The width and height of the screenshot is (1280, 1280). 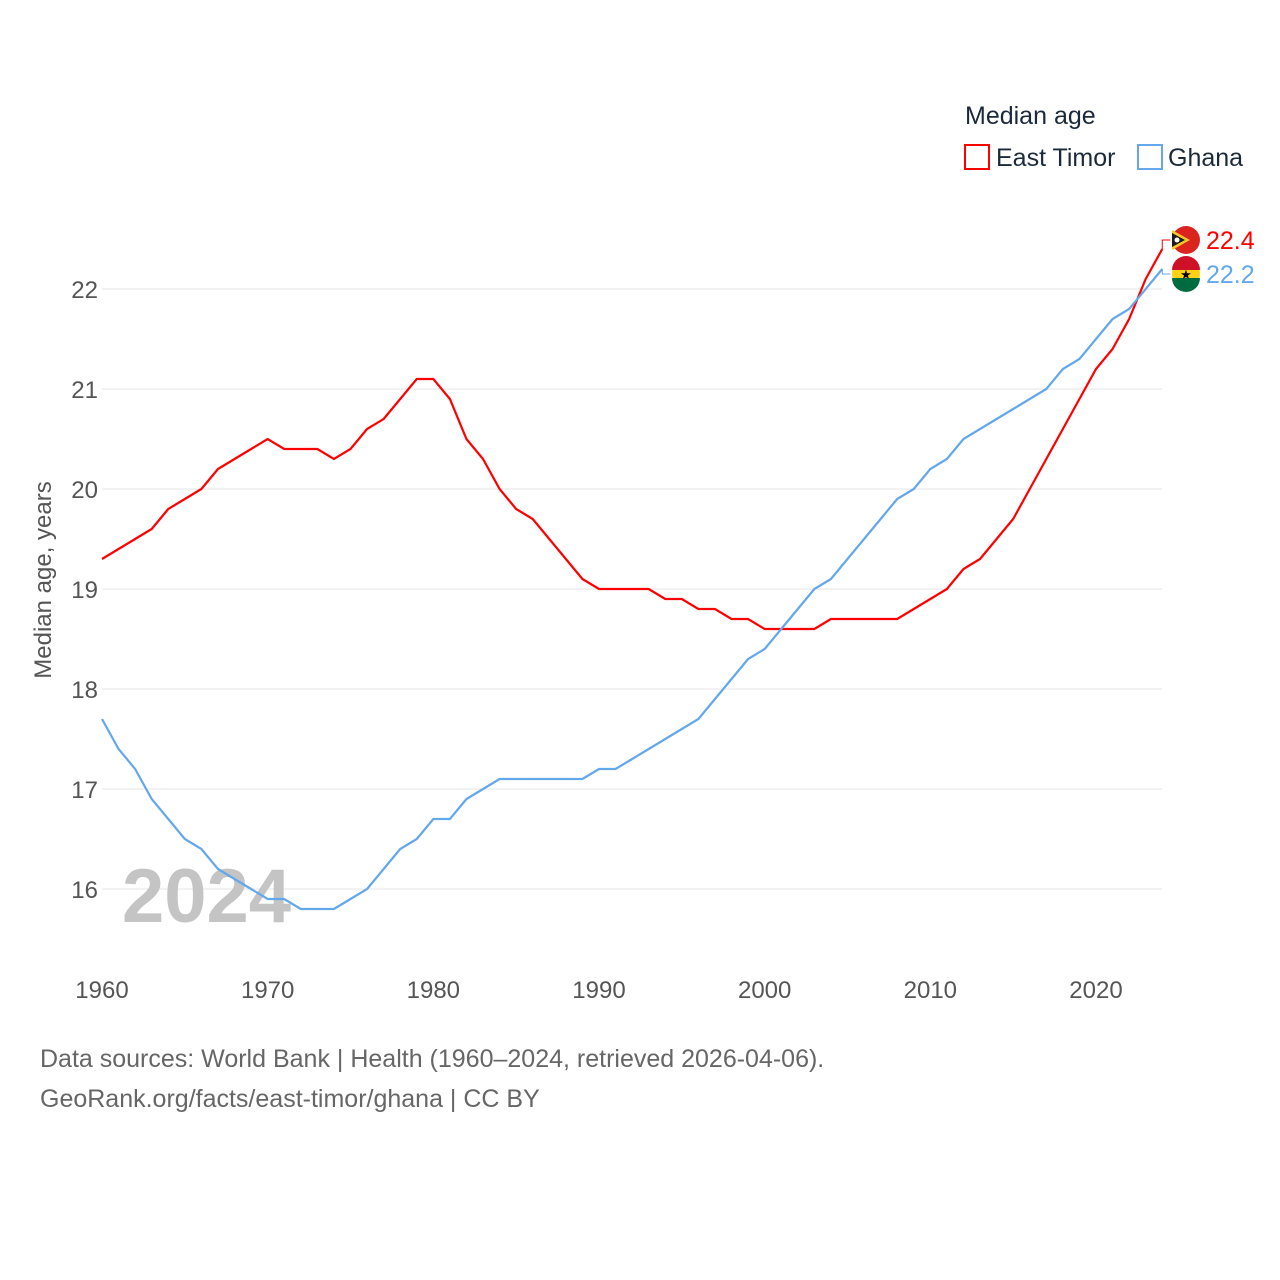 What do you see at coordinates (84, 890) in the screenshot?
I see `y-tick-label: 16` at bounding box center [84, 890].